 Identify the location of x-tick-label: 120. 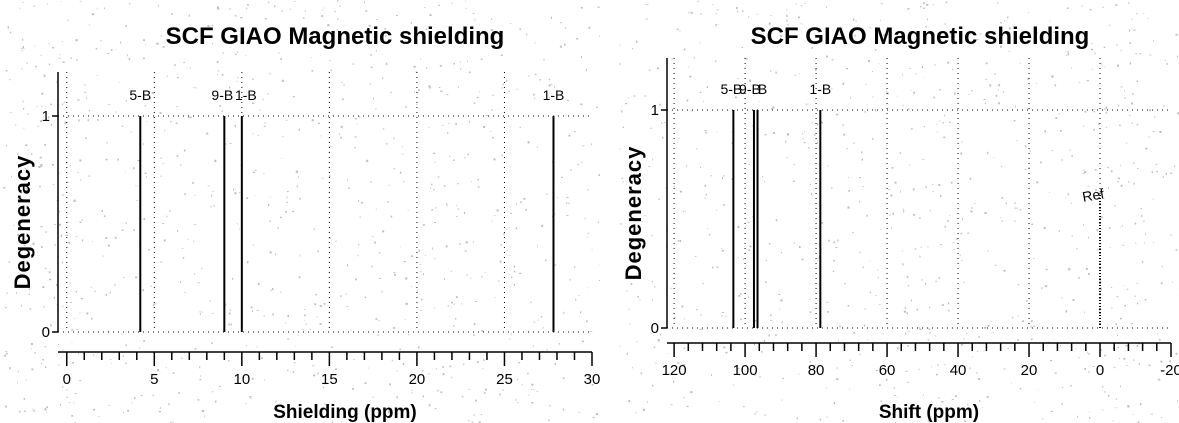
(674, 370).